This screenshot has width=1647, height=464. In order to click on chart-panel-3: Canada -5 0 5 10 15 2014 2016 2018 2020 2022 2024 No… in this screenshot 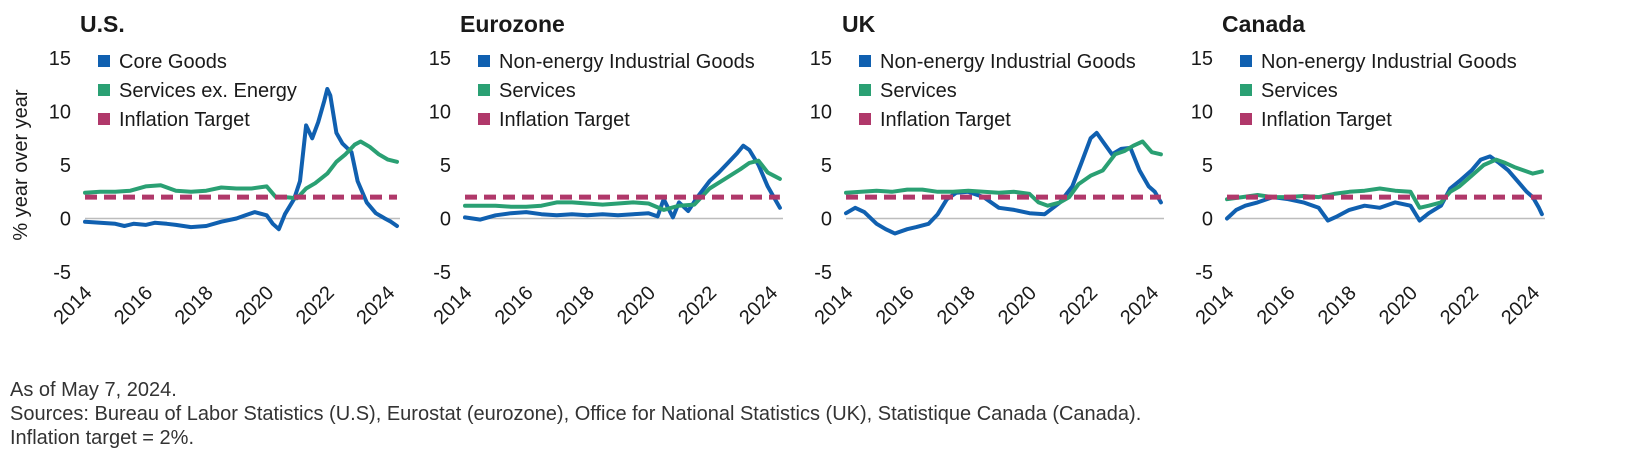, I will do `click(1368, 170)`.